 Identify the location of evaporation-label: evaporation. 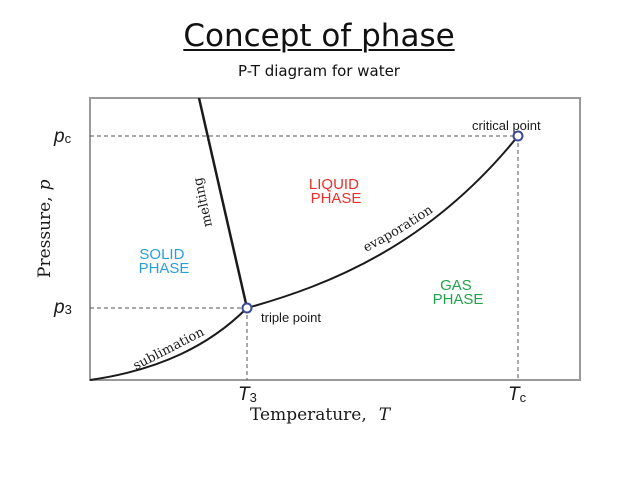
(398, 228).